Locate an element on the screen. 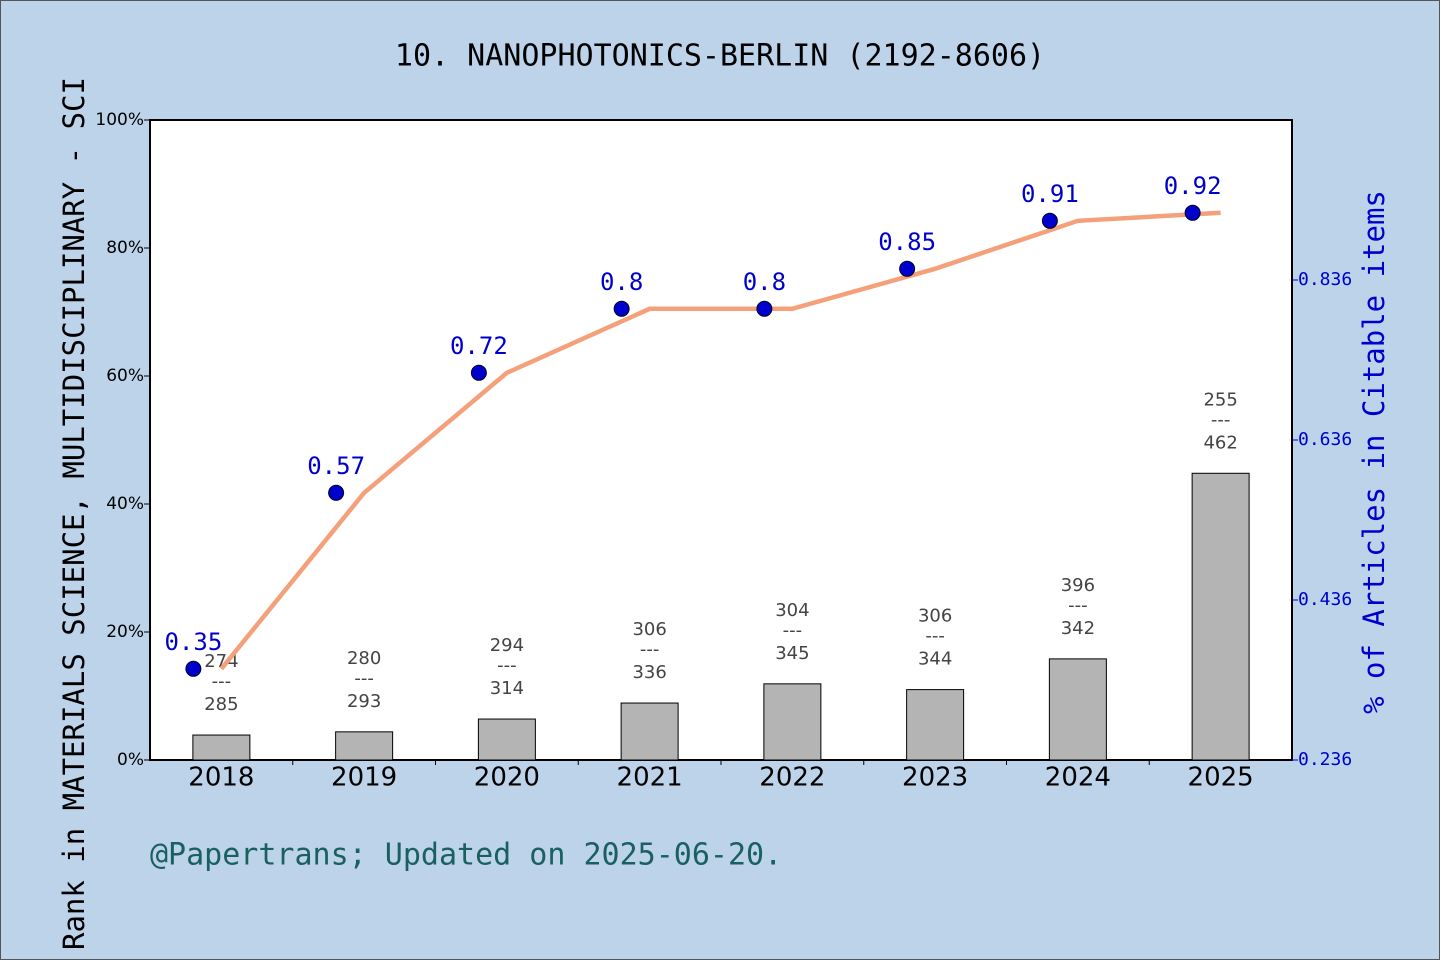  point-label: 0.91 is located at coordinates (1050, 194).